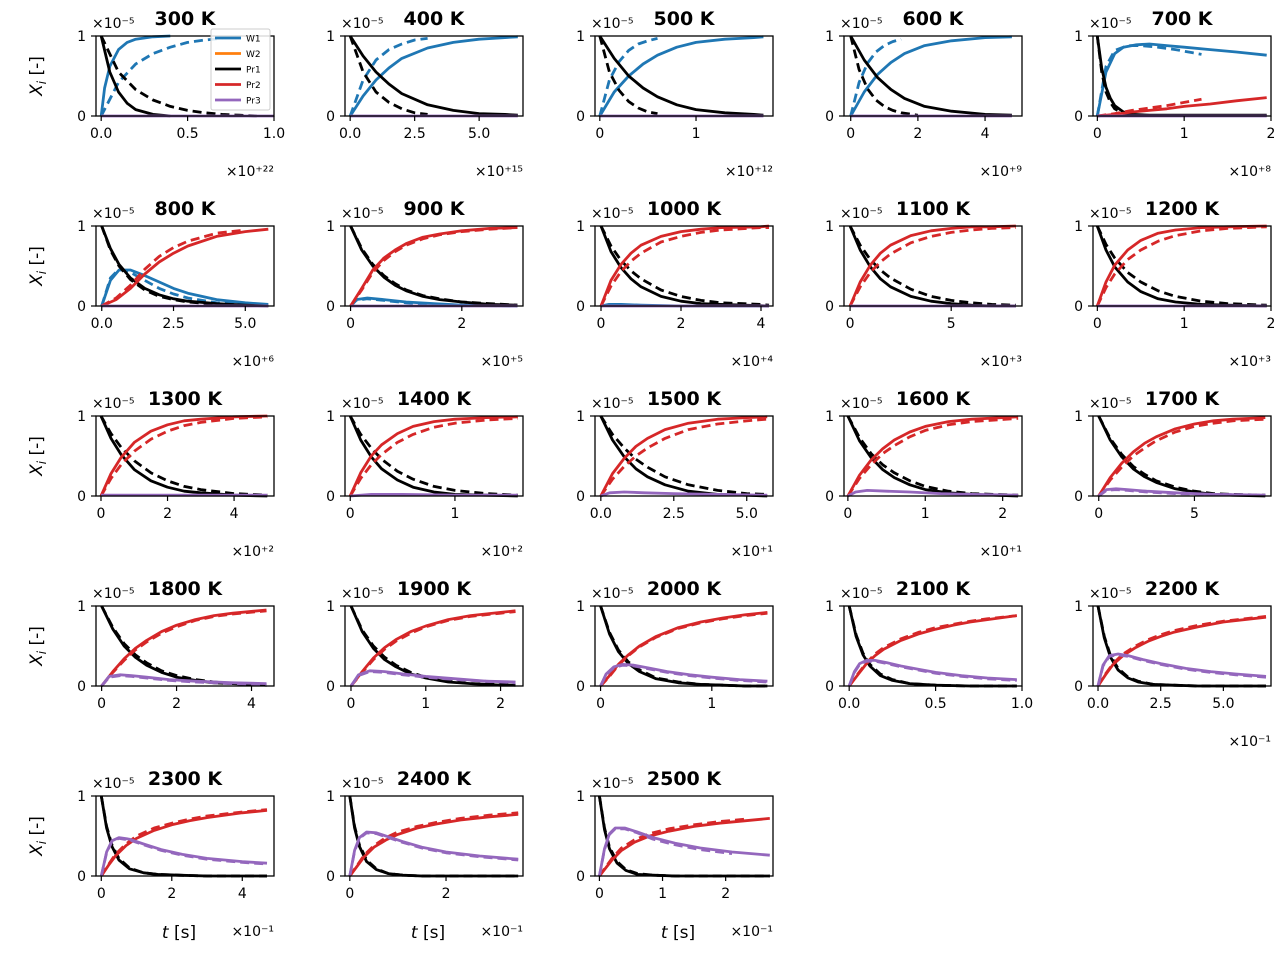  Describe the element at coordinates (933, 399) in the screenshot. I see `subplot-title: 1600 K` at that location.